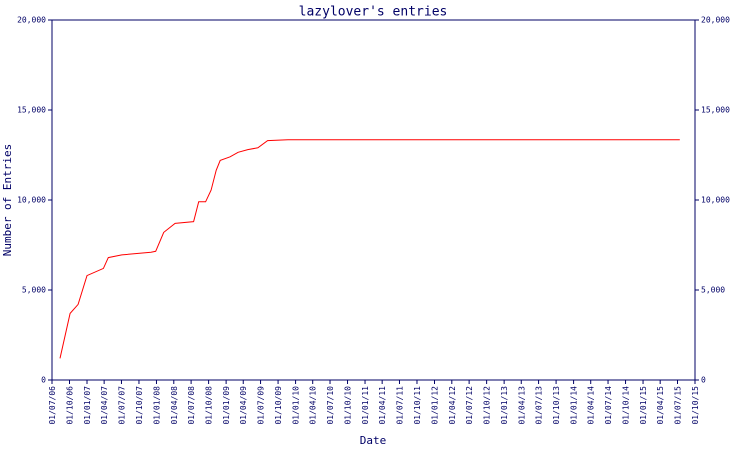  Describe the element at coordinates (487, 405) in the screenshot. I see `x-tick-label: 01/10/12` at that location.